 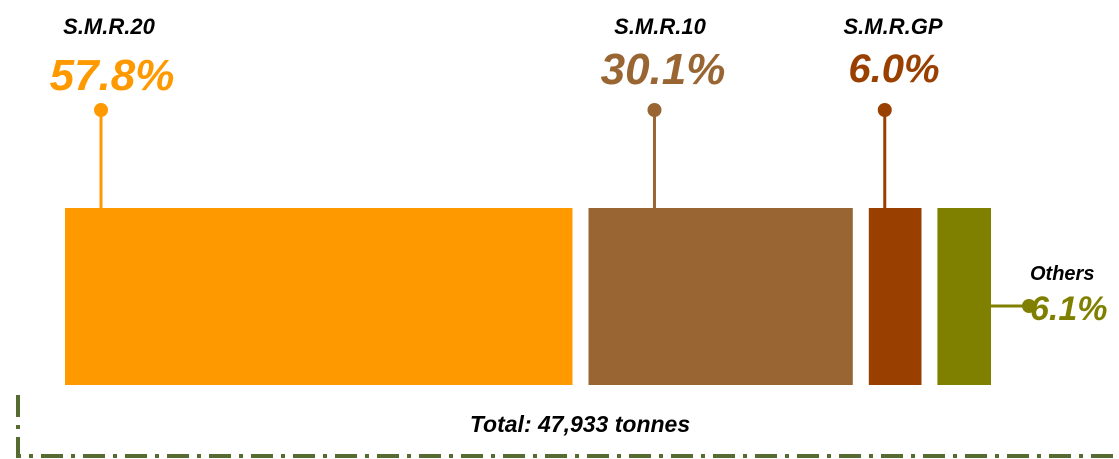 What do you see at coordinates (893, 69) in the screenshot?
I see `value-label-smrgp: 6.0%` at bounding box center [893, 69].